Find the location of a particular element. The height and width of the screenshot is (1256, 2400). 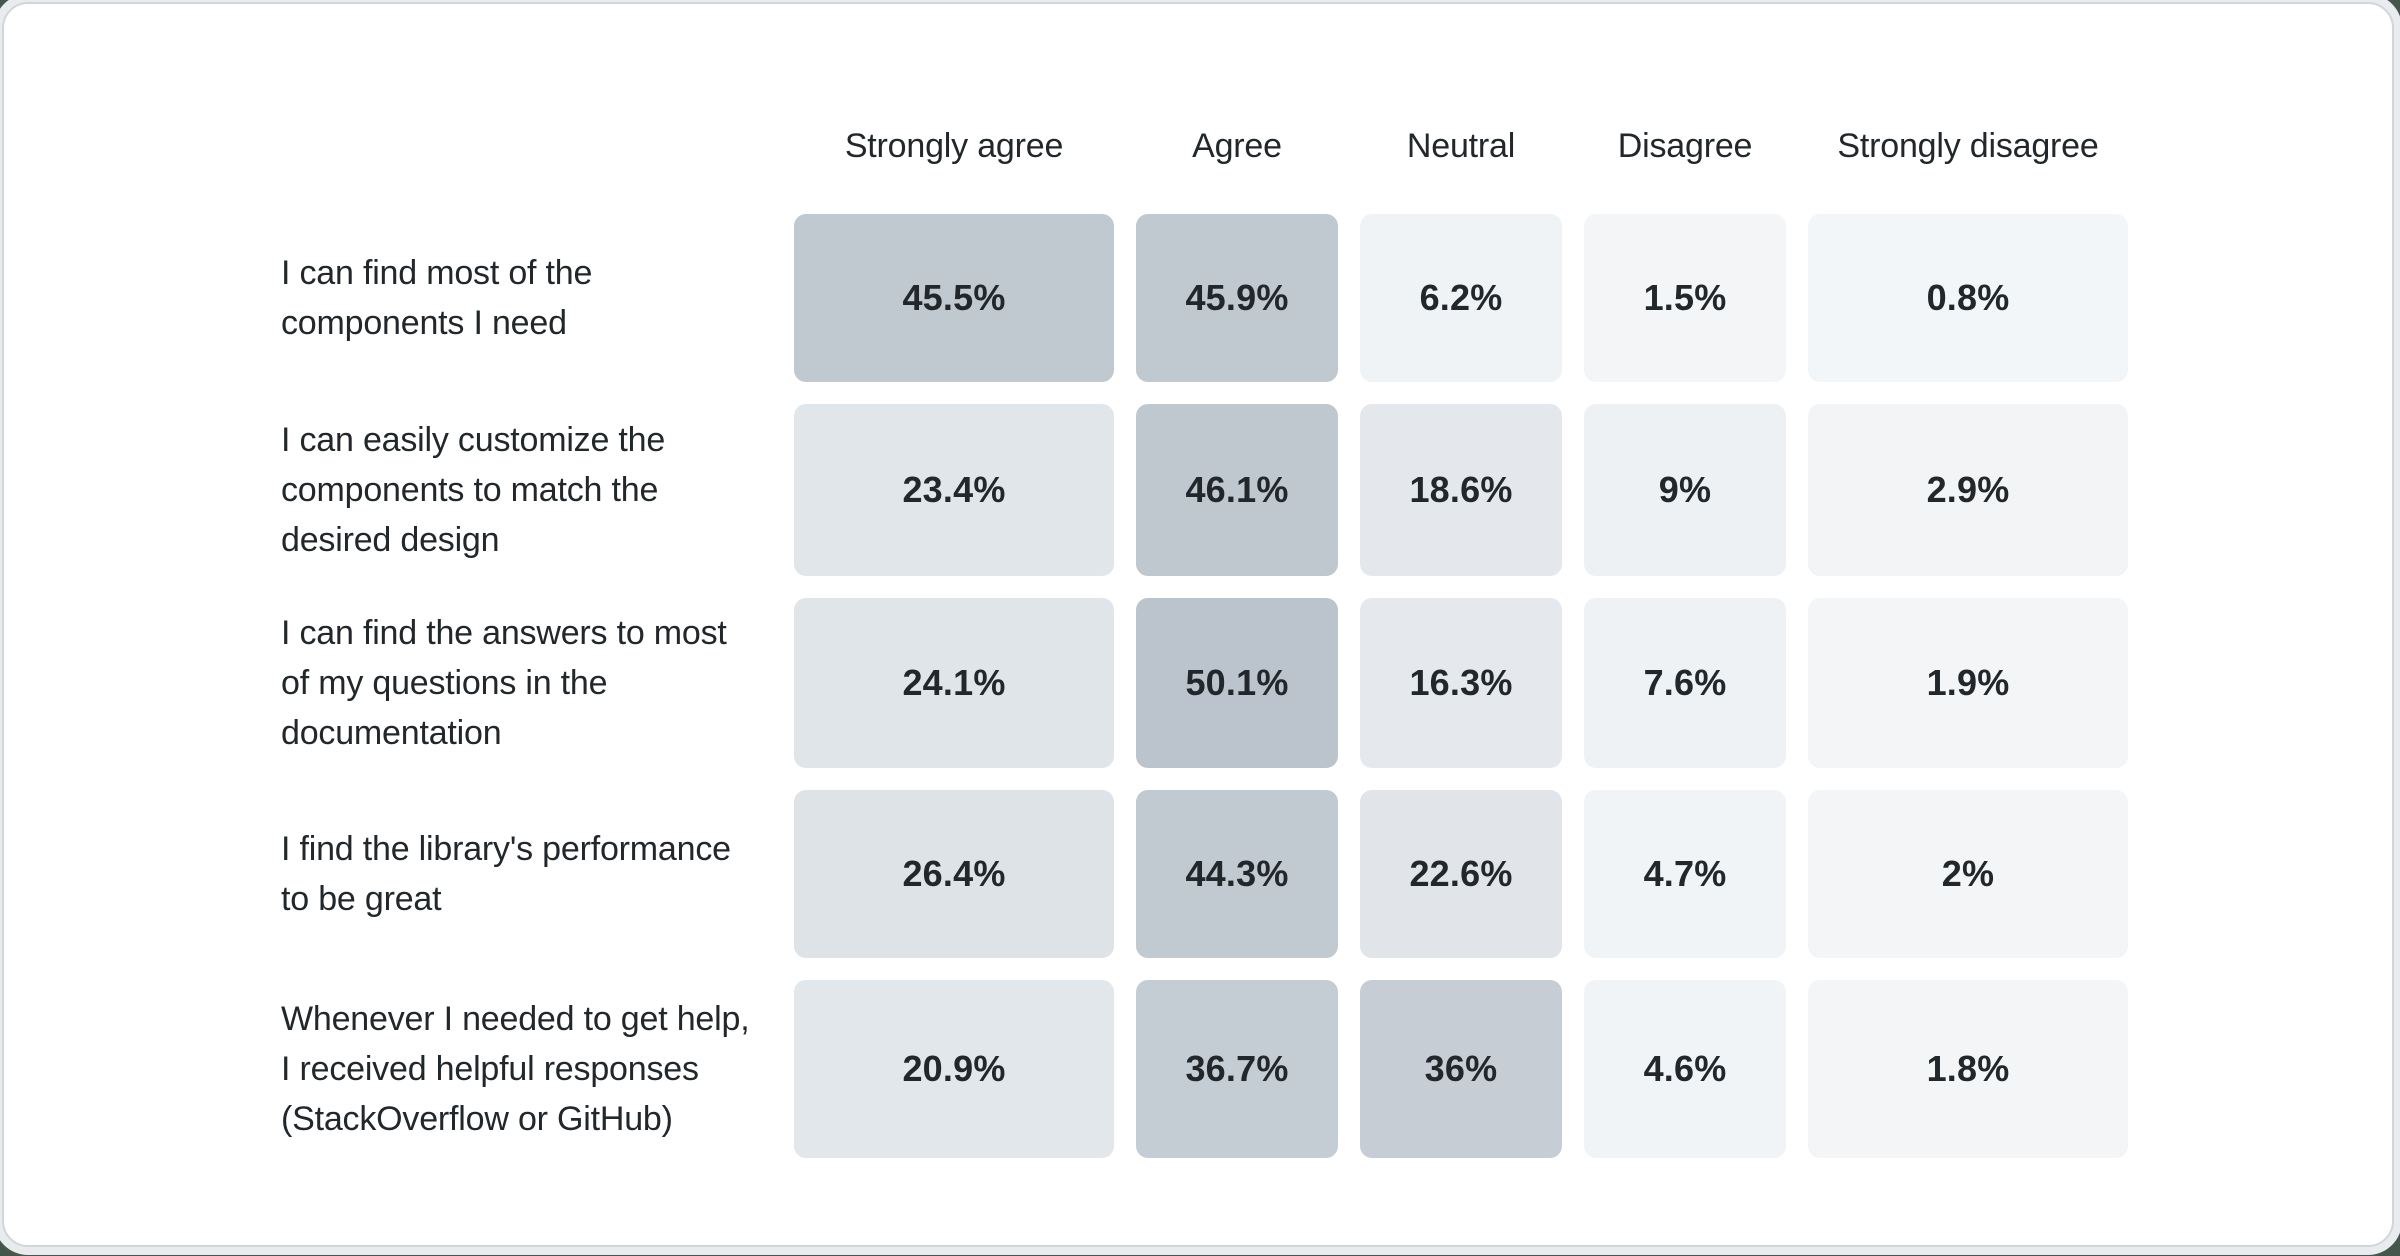

heatmap-cell: 22.6% is located at coordinates (1461, 874).